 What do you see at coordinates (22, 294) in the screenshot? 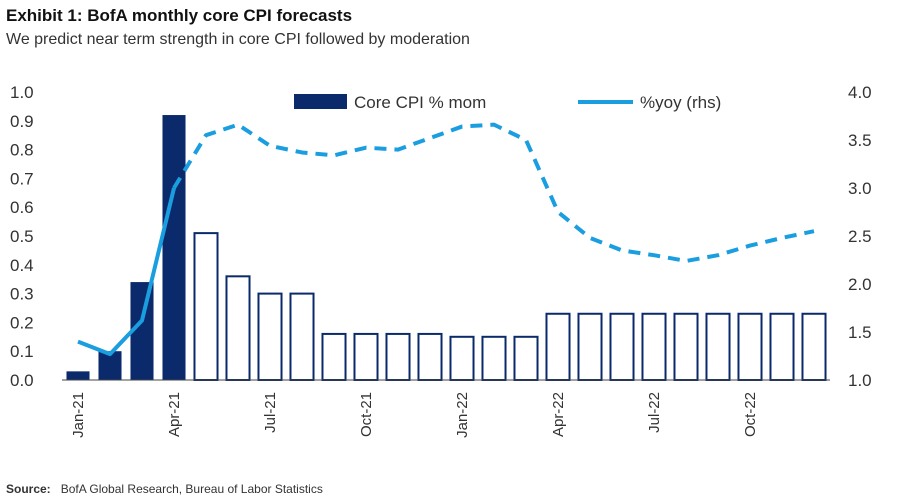
I see `left-tick-label: 0.3` at bounding box center [22, 294].